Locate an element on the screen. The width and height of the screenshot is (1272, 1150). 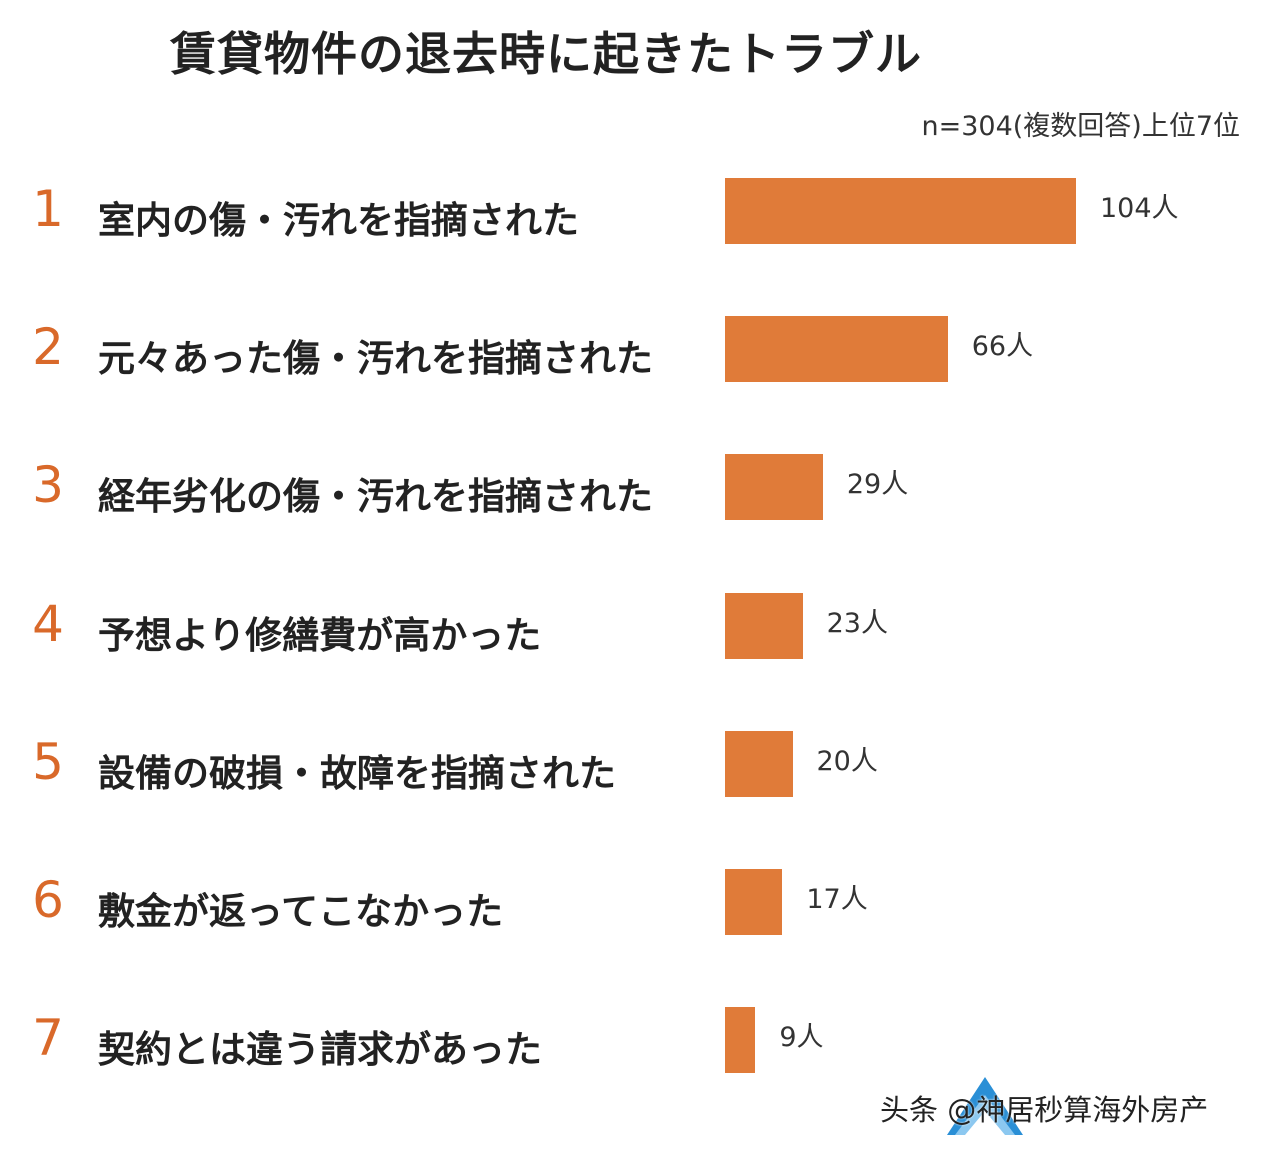
rank-number: 2 is located at coordinates (48, 347).